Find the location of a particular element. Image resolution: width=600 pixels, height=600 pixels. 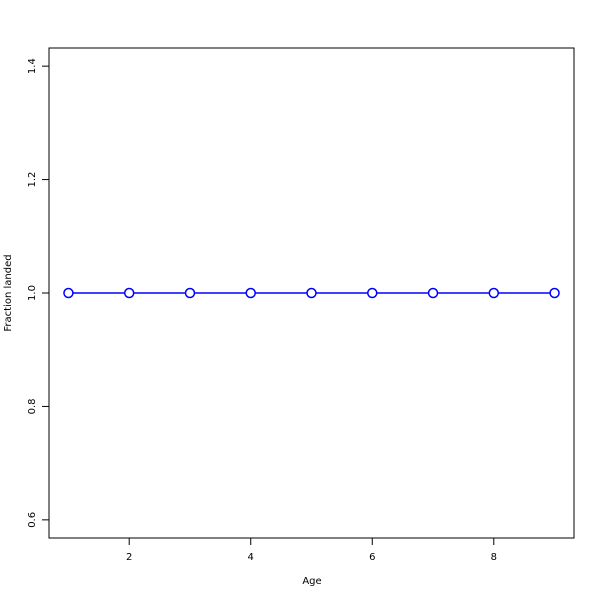

y-axis: 0.6 0.8 1.0 1.2 1.4 is located at coordinates (38, 293).